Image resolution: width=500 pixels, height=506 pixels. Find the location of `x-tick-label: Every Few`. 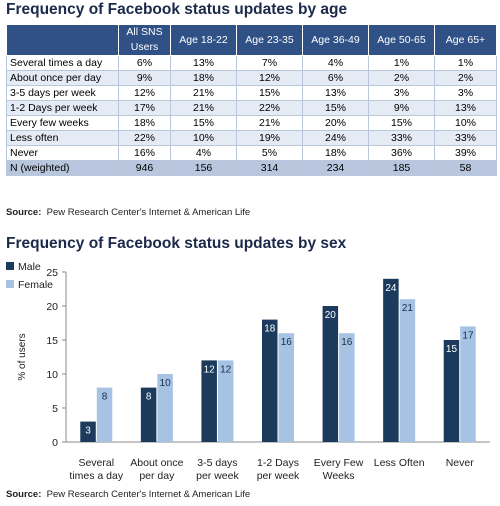

x-tick-label: Every Few is located at coordinates (339, 463).